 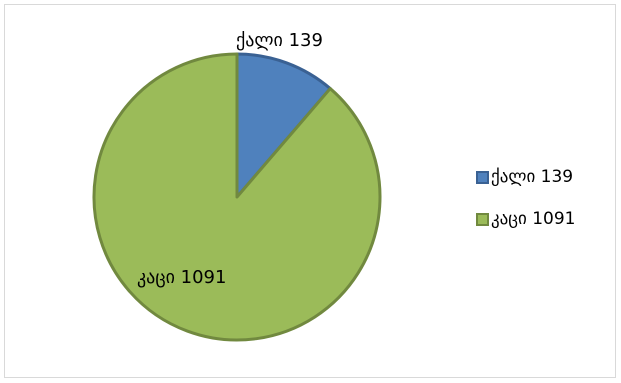 I want to click on legend-swatch-female, so click(x=482, y=177).